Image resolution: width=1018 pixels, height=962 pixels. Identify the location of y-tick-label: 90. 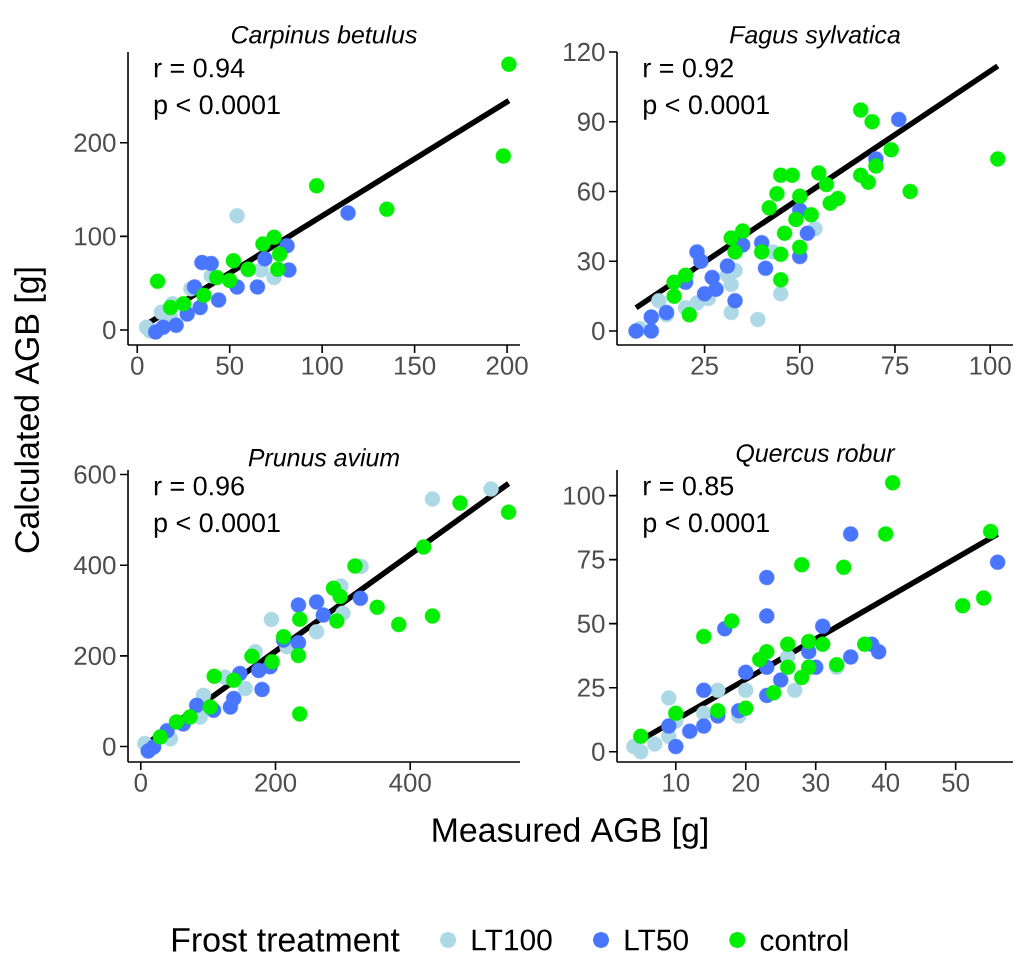
(591, 121).